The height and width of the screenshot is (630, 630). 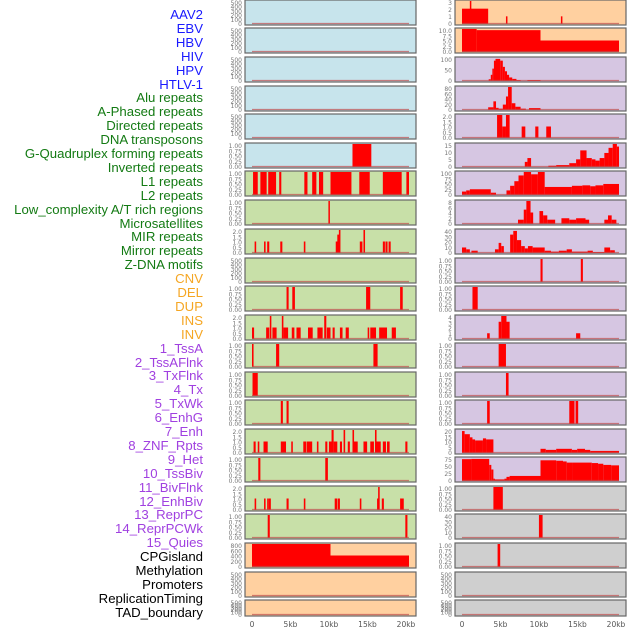 What do you see at coordinates (237, 583) in the screenshot?
I see `y-tick-label: 300` at bounding box center [237, 583].